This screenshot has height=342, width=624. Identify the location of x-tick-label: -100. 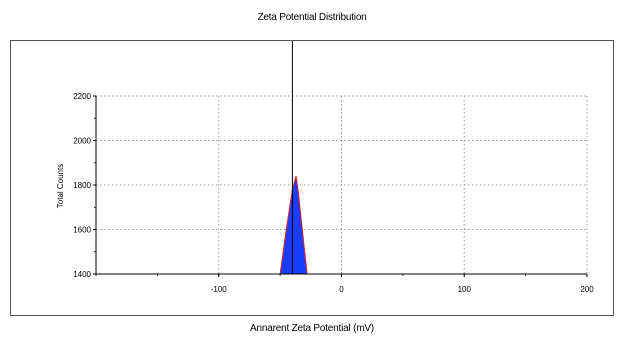
(219, 289).